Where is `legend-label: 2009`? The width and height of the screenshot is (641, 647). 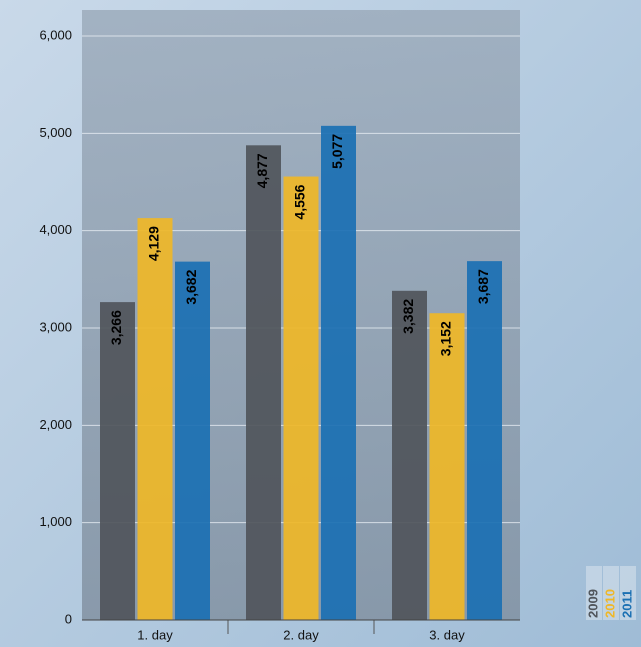
legend-label: 2009 is located at coordinates (592, 603).